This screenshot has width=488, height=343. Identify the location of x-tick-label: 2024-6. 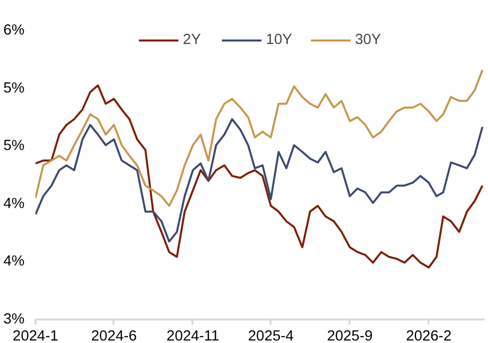
(114, 335).